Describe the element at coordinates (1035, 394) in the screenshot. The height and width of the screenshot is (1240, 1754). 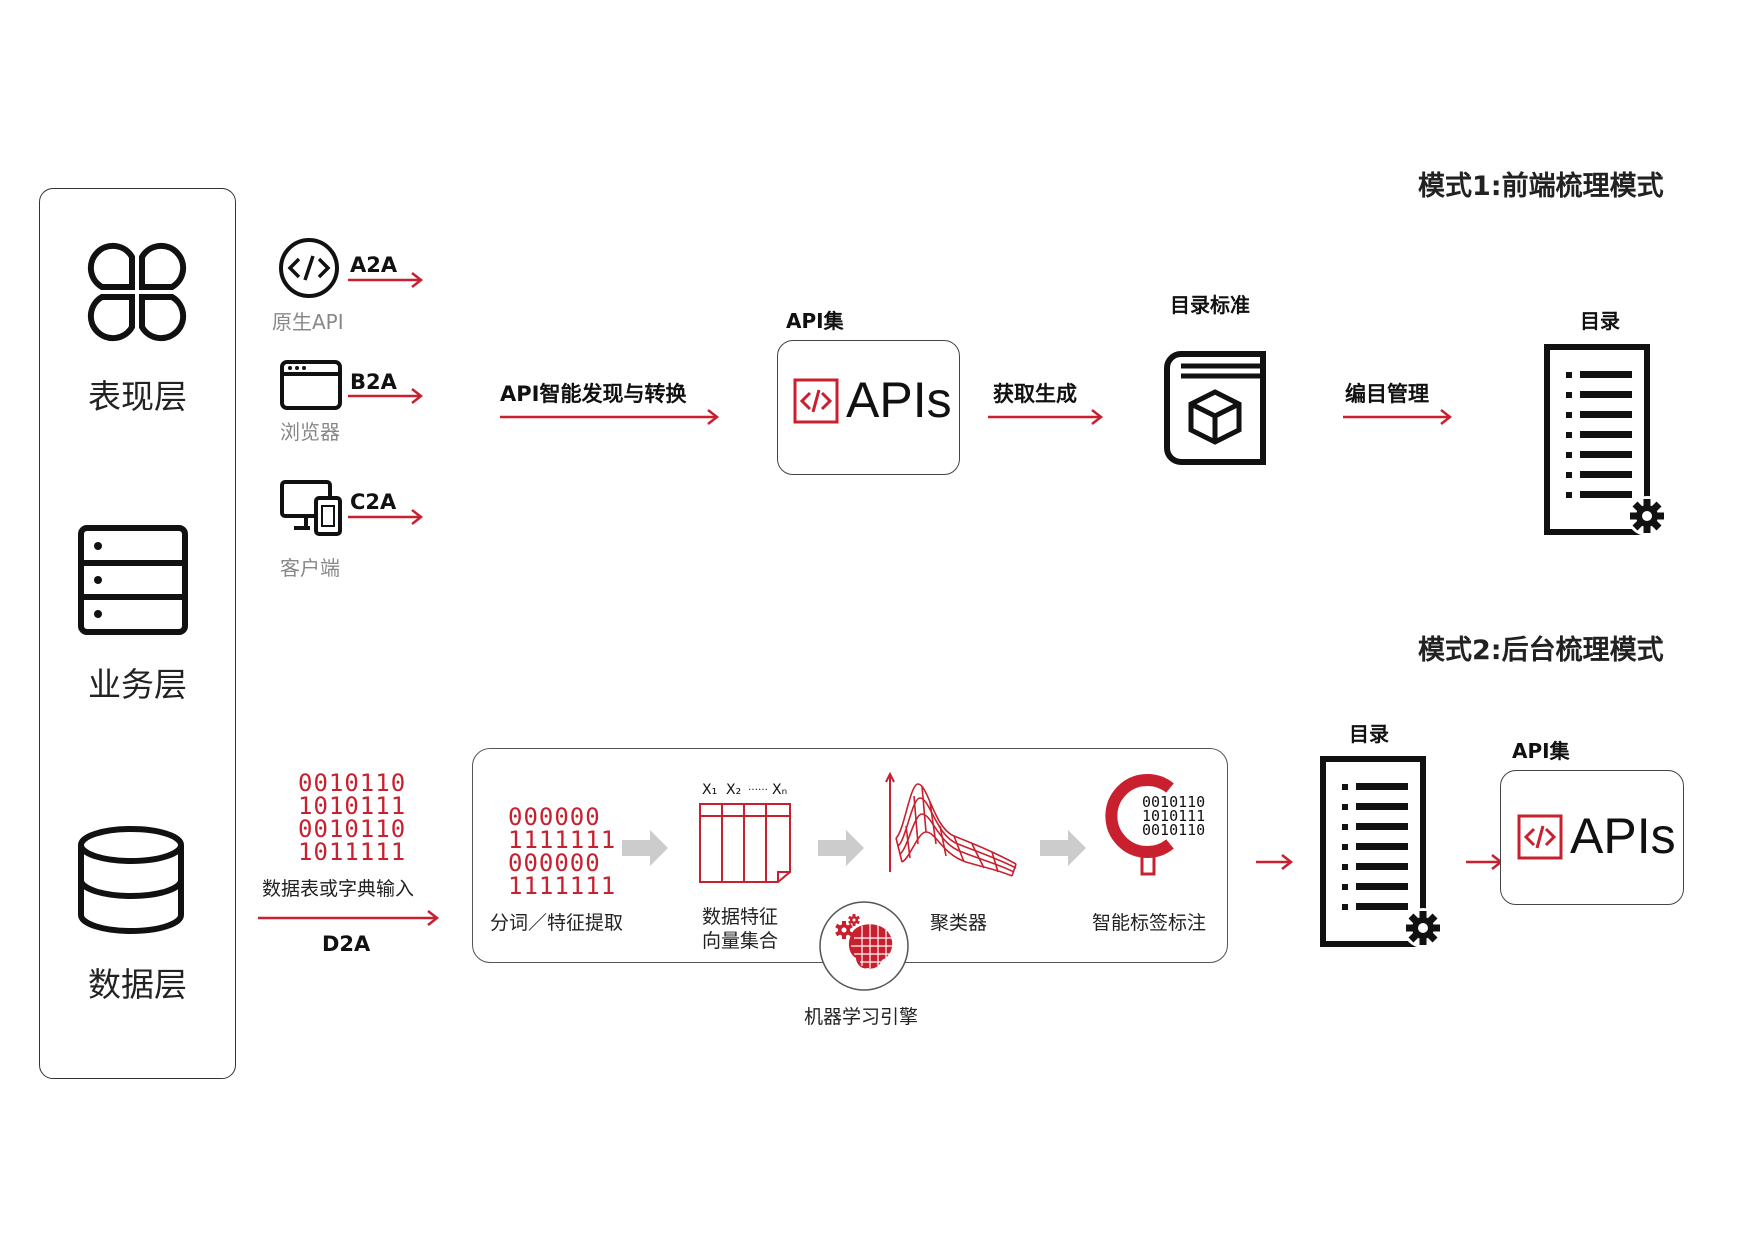
I see `step-fetch-generate: 获取生成` at that location.